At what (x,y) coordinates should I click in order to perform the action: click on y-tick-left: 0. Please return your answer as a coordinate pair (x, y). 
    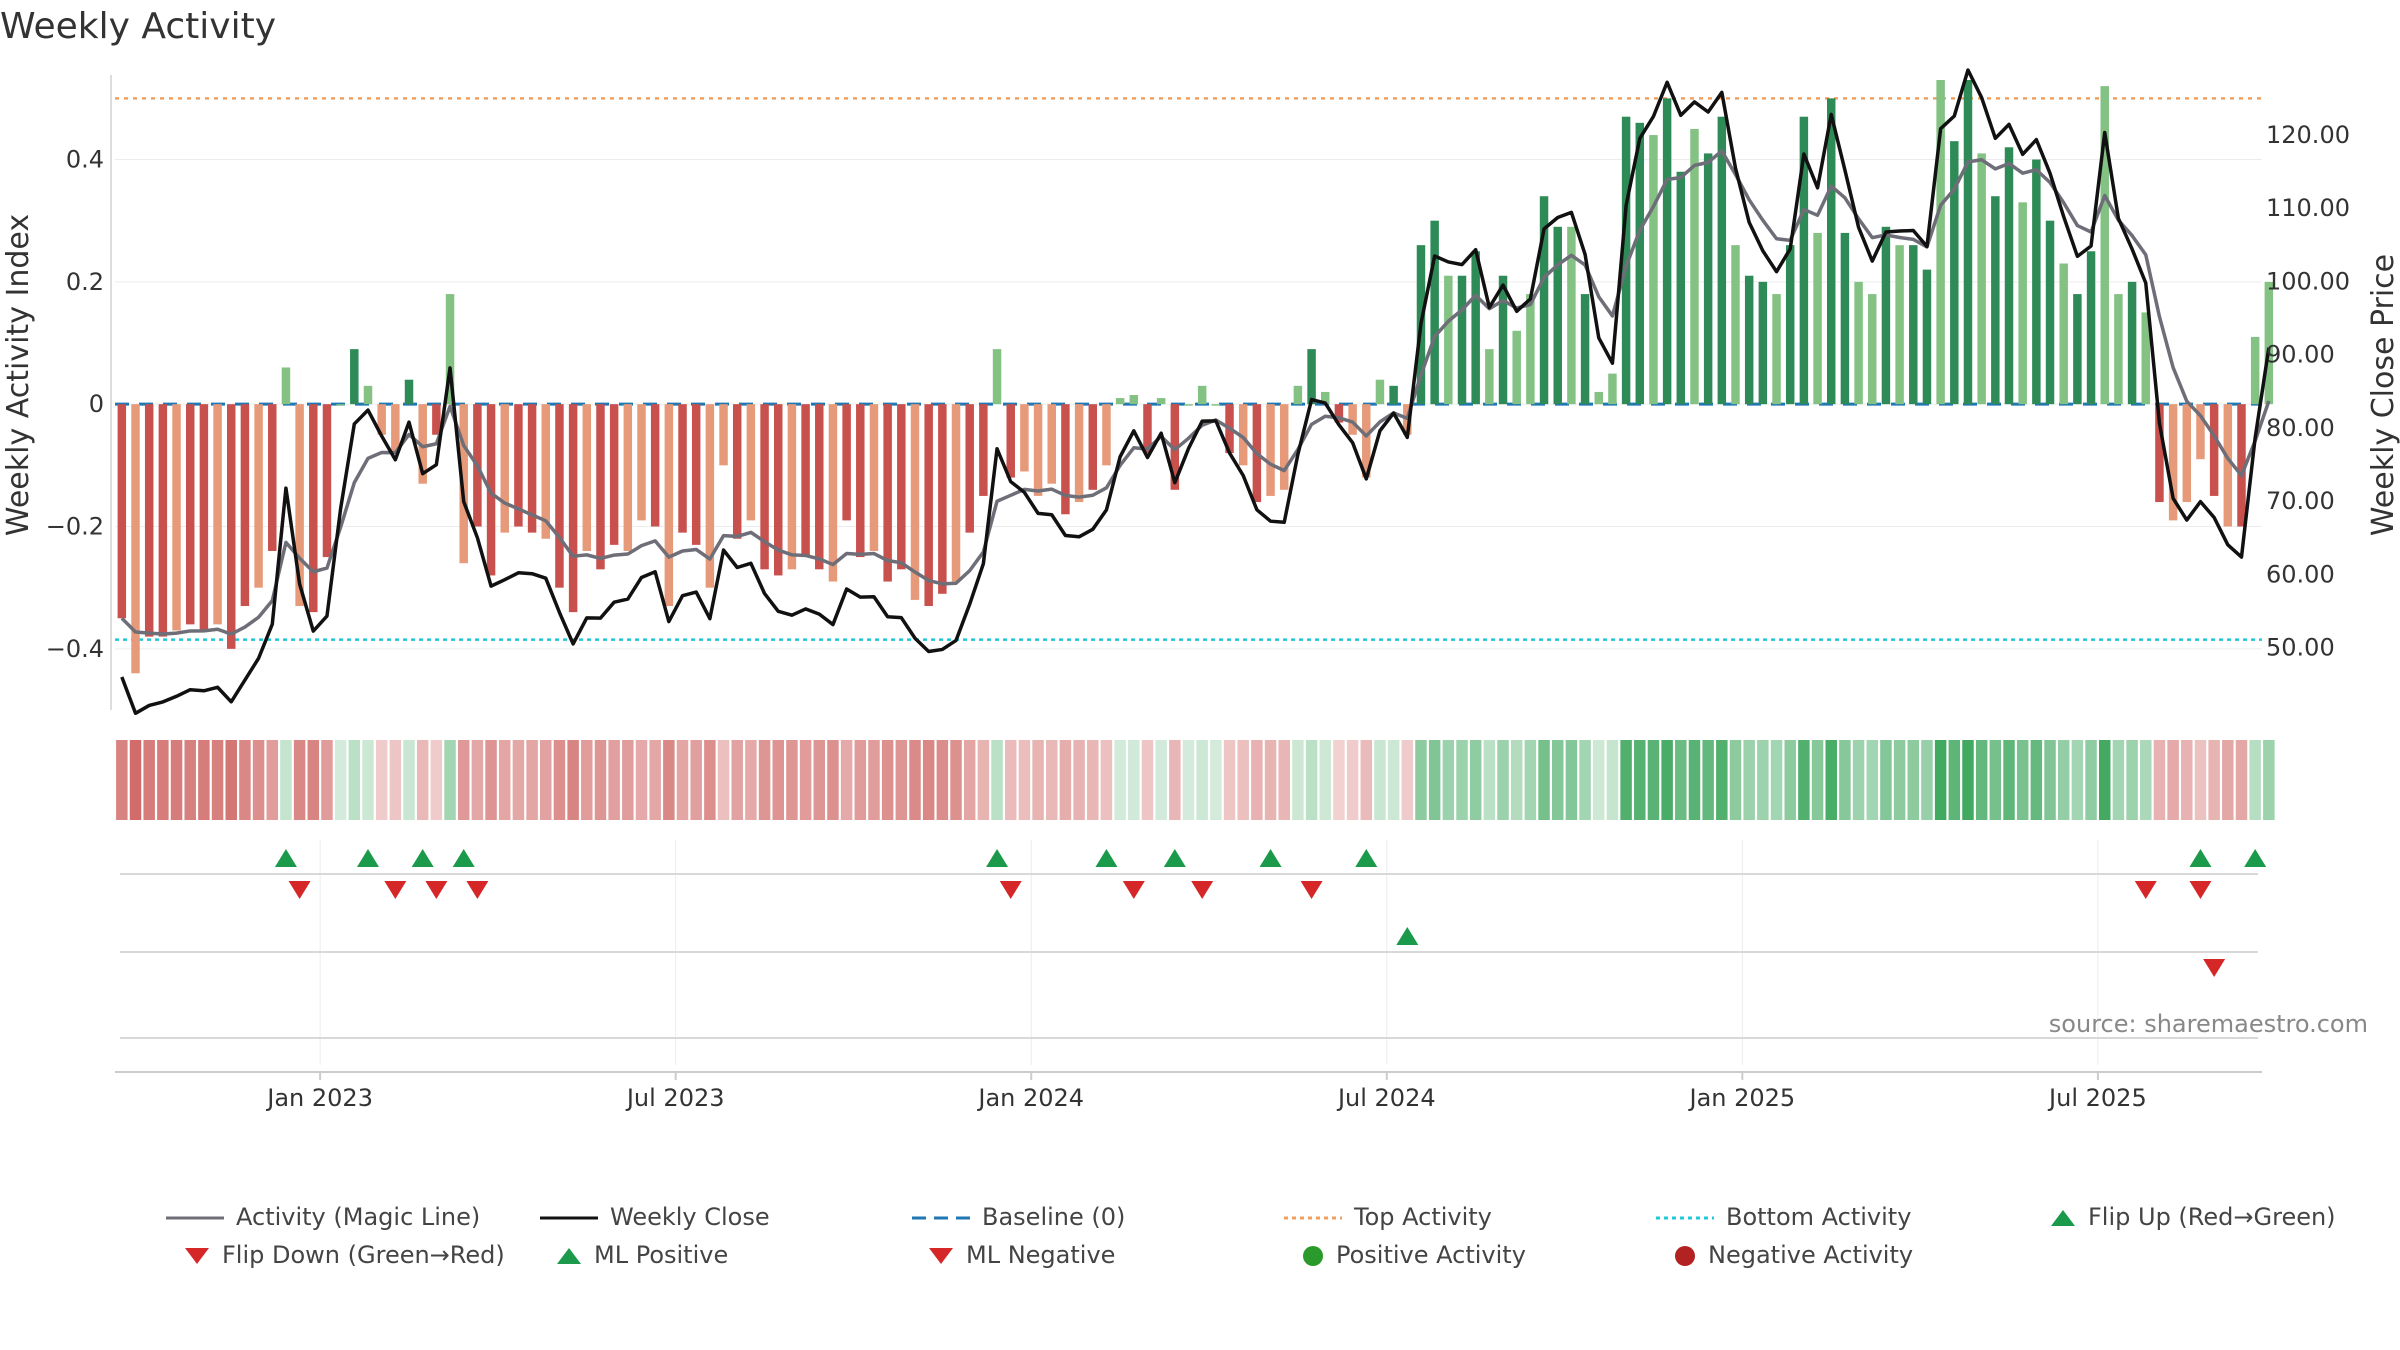
    Looking at the image, I should click on (96, 404).